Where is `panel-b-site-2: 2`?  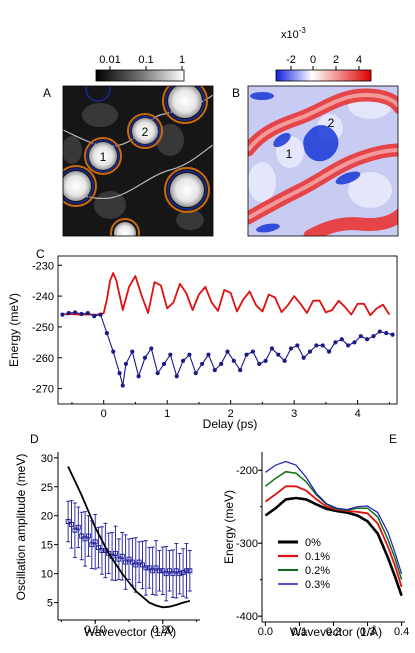
panel-b-site-2: 2 is located at coordinates (331, 123).